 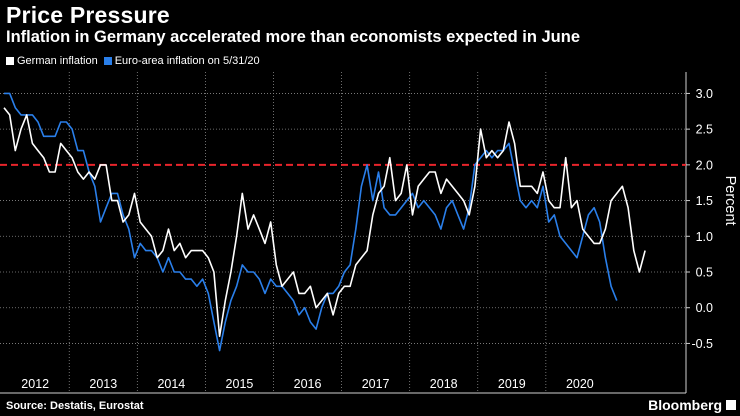 I want to click on legend-swatch-german, so click(x=10, y=61).